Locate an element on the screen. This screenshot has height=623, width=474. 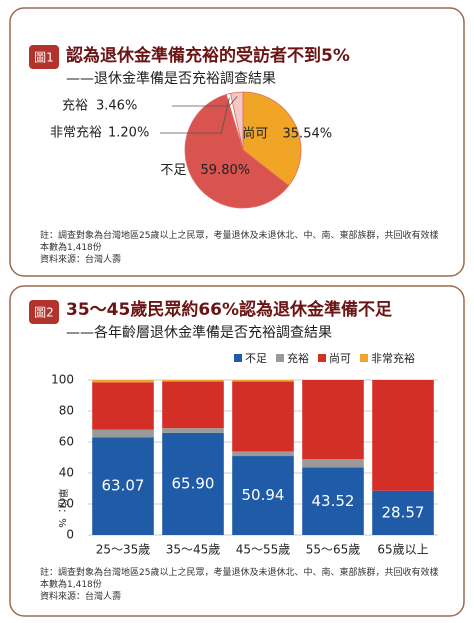
y-tick-label: 40 is located at coordinates (66, 473).